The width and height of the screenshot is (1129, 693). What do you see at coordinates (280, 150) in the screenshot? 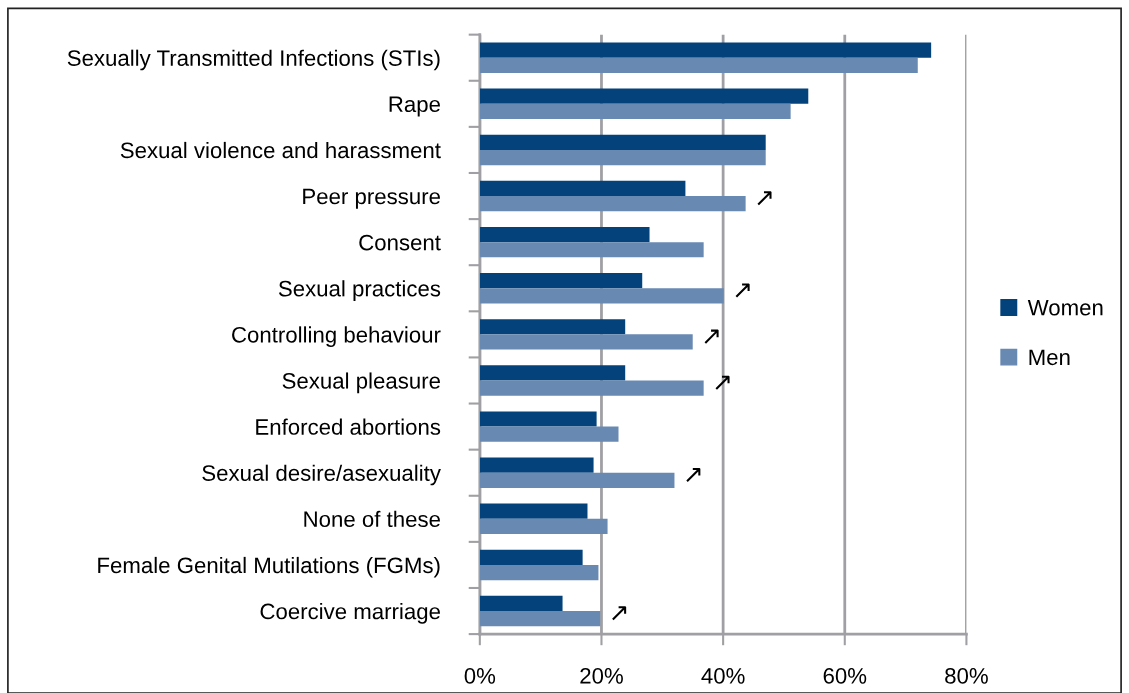
I see `y-tick-label: Sexual violence and harassment` at bounding box center [280, 150].